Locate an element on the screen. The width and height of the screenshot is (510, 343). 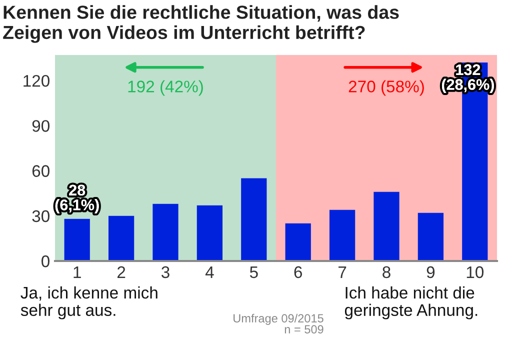
text: Ja, ich kenne mich sehr gut aus. is located at coordinates (89, 303).